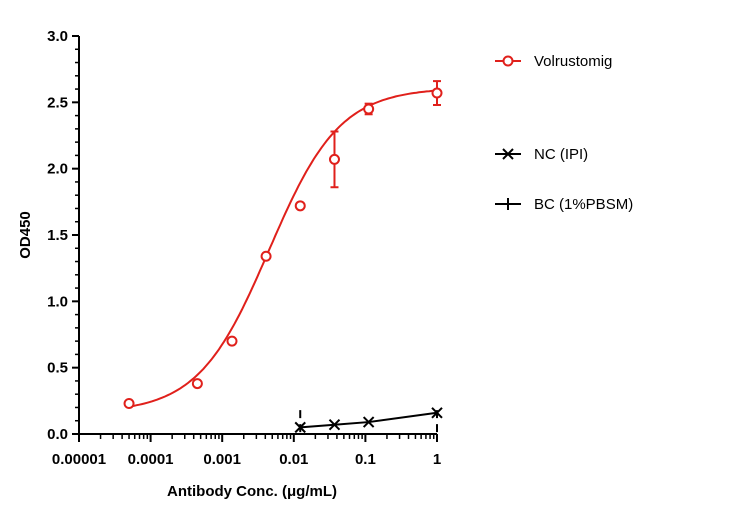  Describe the element at coordinates (365, 459) in the screenshot. I see `x-tick-label: 0.1` at that location.